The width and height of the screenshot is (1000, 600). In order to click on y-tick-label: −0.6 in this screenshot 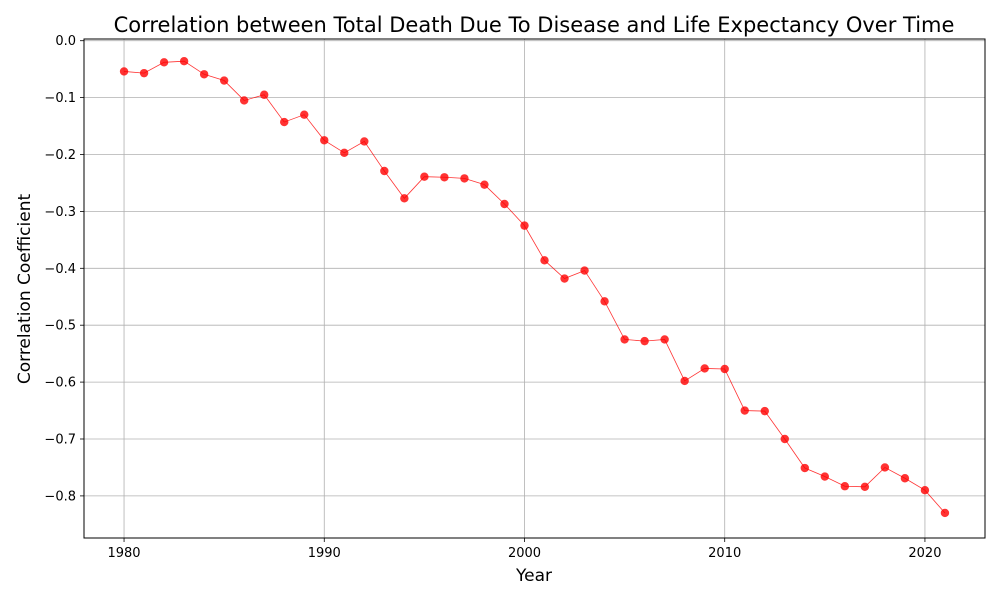, I will do `click(60, 383)`.